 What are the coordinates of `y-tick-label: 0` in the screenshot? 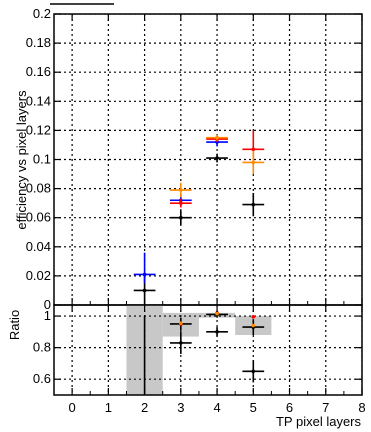 It's located at (47, 304).